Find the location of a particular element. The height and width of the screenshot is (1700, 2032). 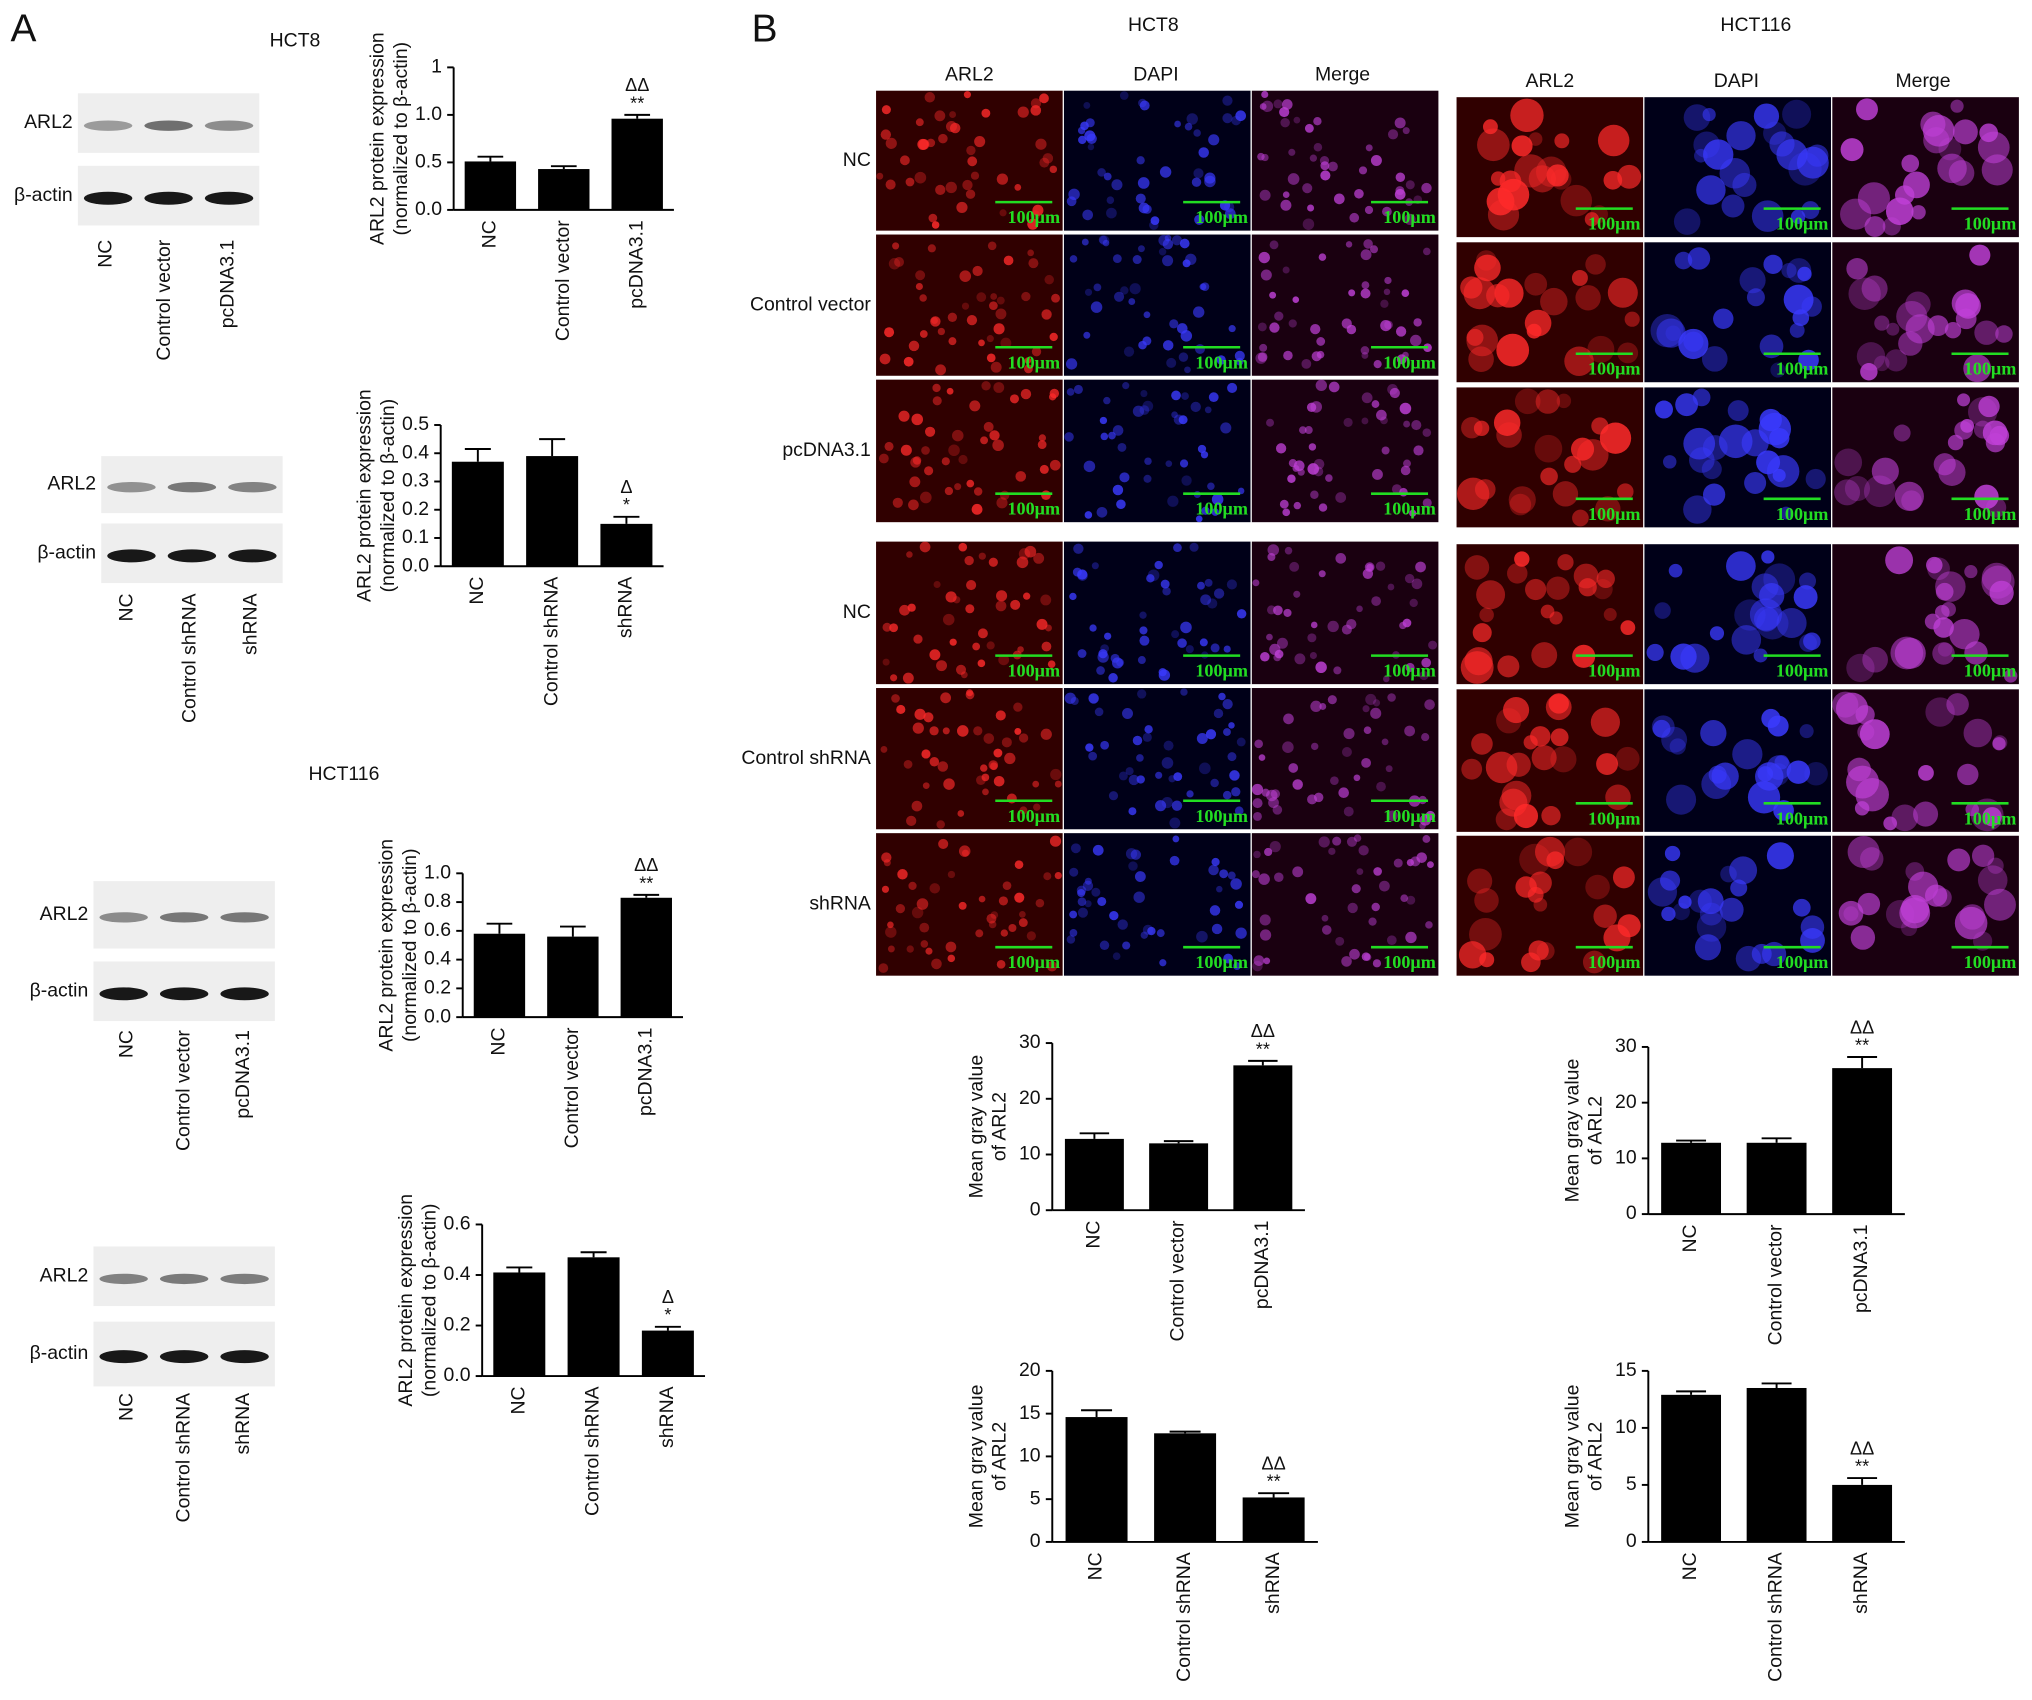

x-tick-label: NC is located at coordinates (1096, 1566).